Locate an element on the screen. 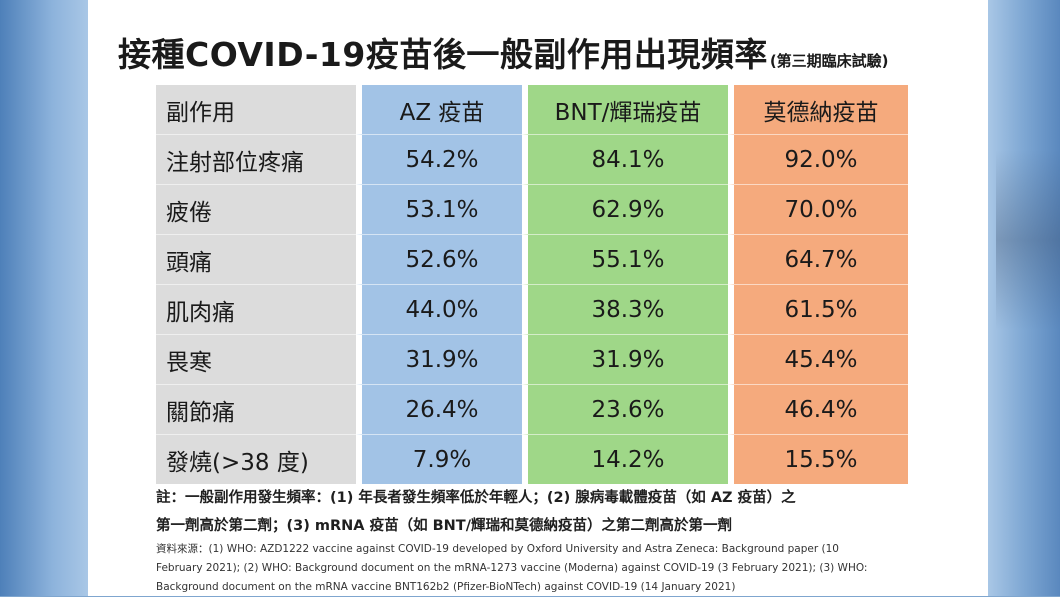 The image size is (1060, 597). cell-moderna: 64.7% is located at coordinates (818, 260).